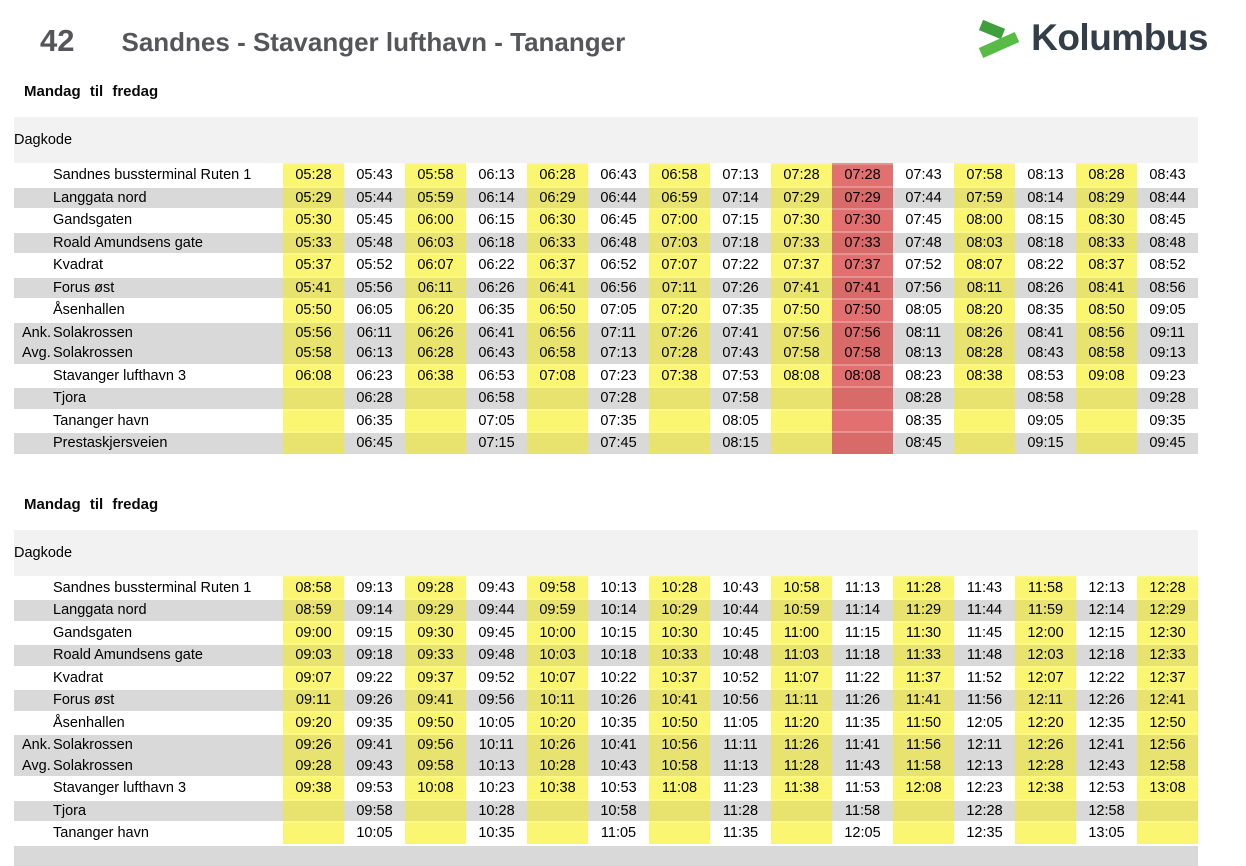  Describe the element at coordinates (148, 242) in the screenshot. I see `stop-name-cell: Roald Amundsens gate` at that location.